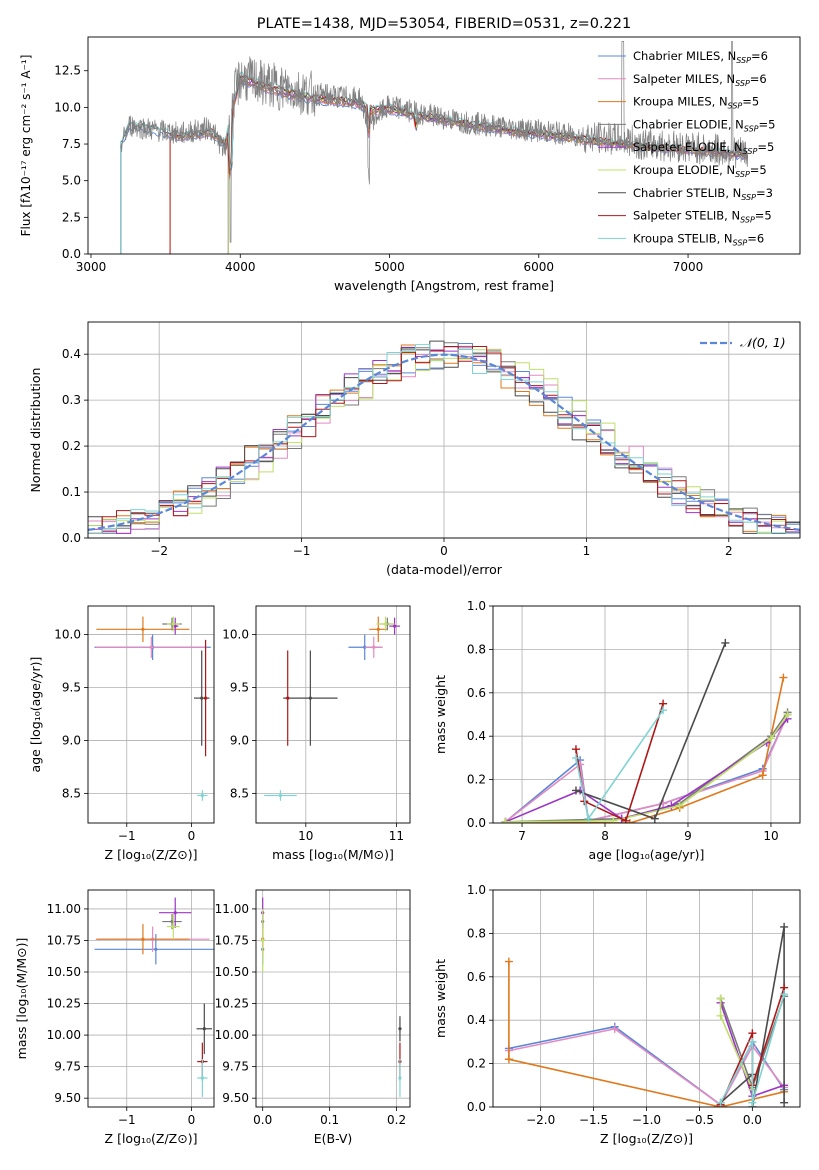 The height and width of the screenshot is (1170, 819). Describe the element at coordinates (64, 909) in the screenshot. I see `y-tick-label: 11.00` at that location.